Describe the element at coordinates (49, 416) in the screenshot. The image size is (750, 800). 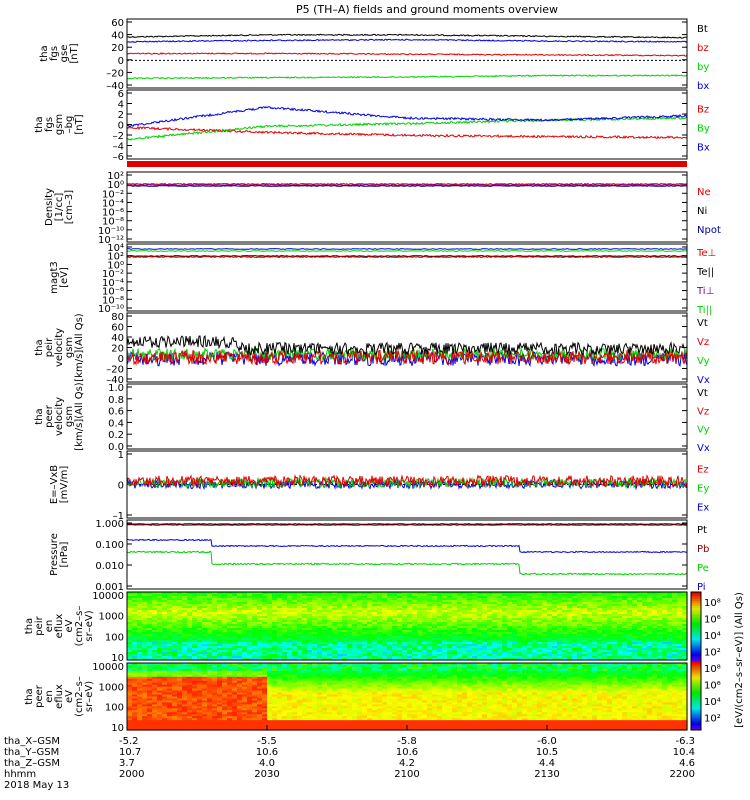
I see `y-axis-label: peer` at that location.